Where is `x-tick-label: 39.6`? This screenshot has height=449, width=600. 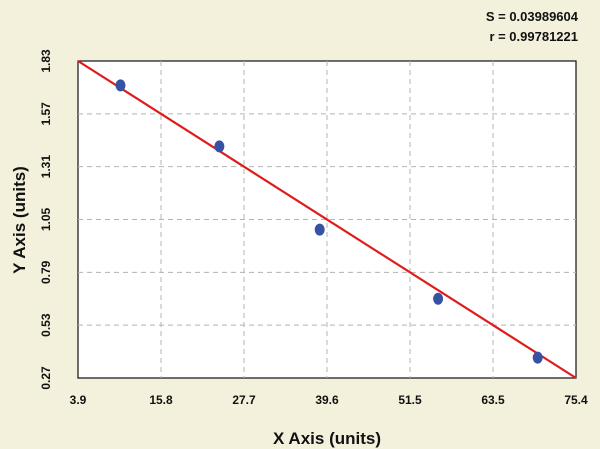
x-tick-label: 39.6 is located at coordinates (327, 400).